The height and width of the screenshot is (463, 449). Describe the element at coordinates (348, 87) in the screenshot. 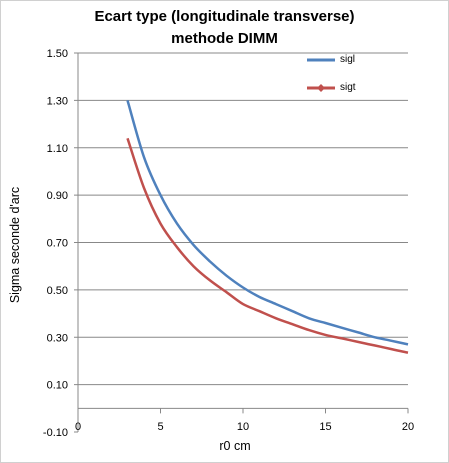

I see `legend-label-sigt: sigt` at that location.